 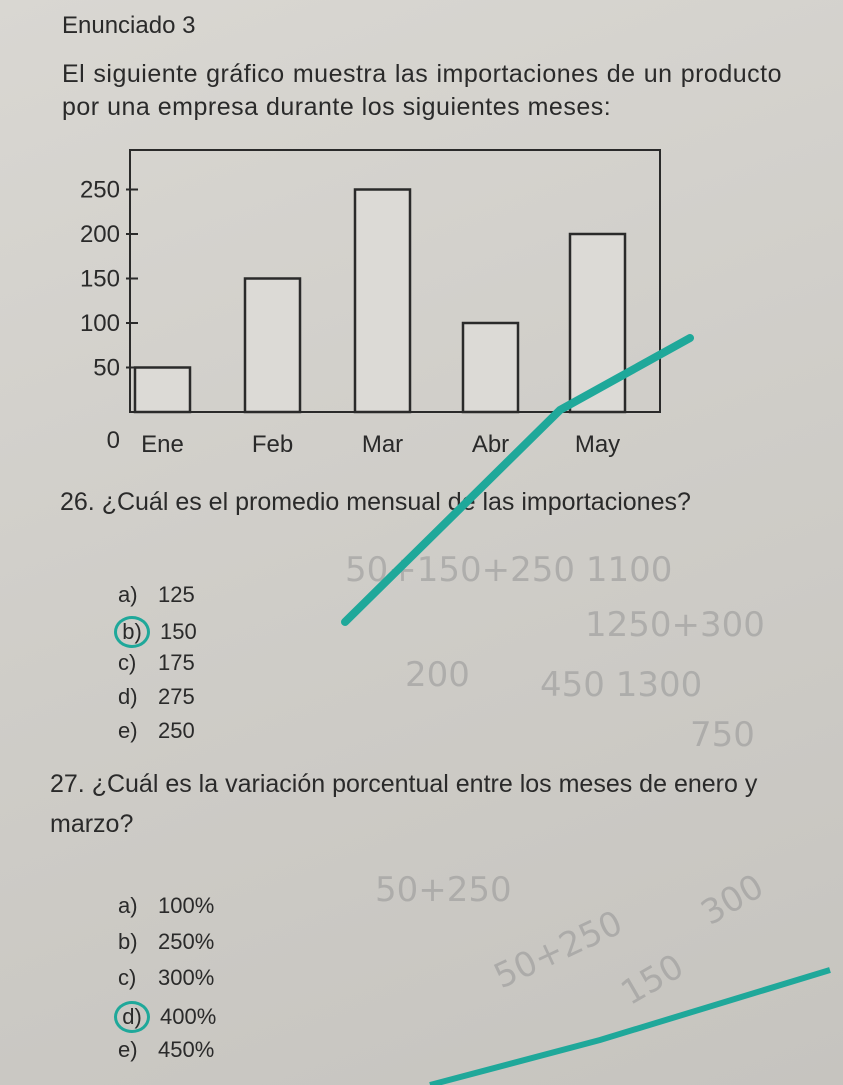 What do you see at coordinates (156, 663) in the screenshot?
I see `answer-option: c) 175` at bounding box center [156, 663].